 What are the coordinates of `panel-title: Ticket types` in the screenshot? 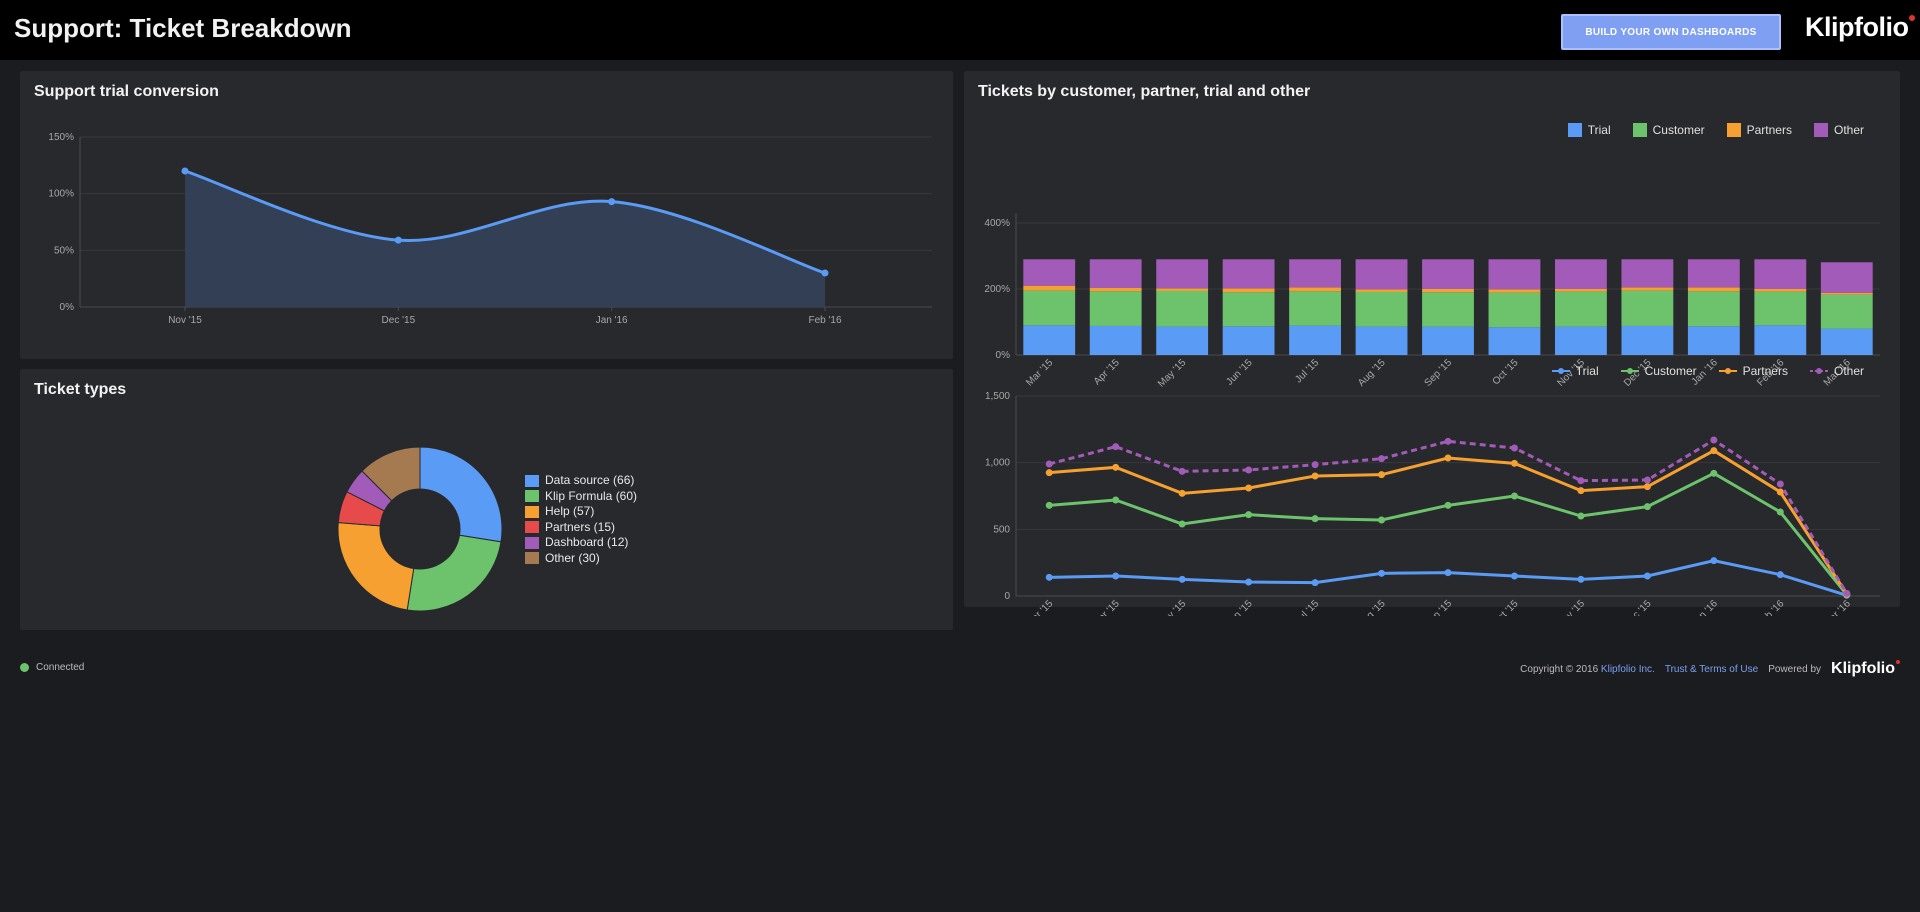 It's located at (80, 389).